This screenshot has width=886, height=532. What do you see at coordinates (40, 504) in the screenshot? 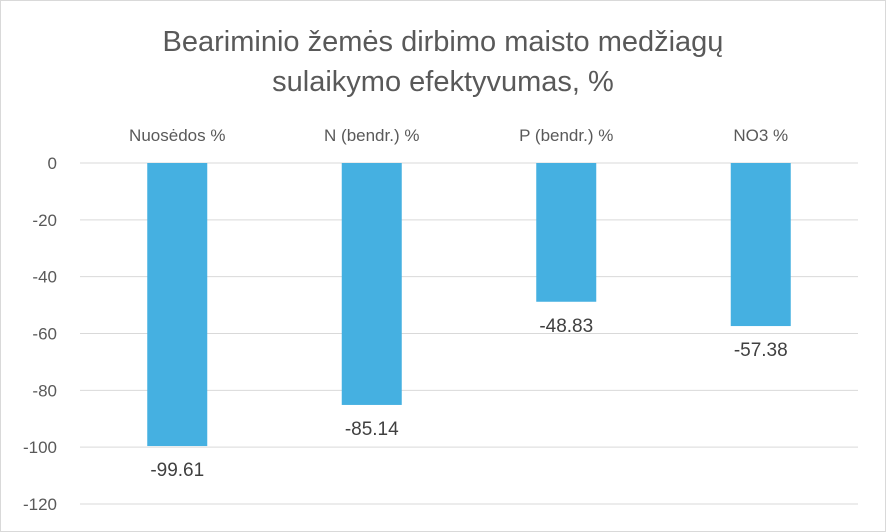
I see `y-tick-label: -120` at bounding box center [40, 504].